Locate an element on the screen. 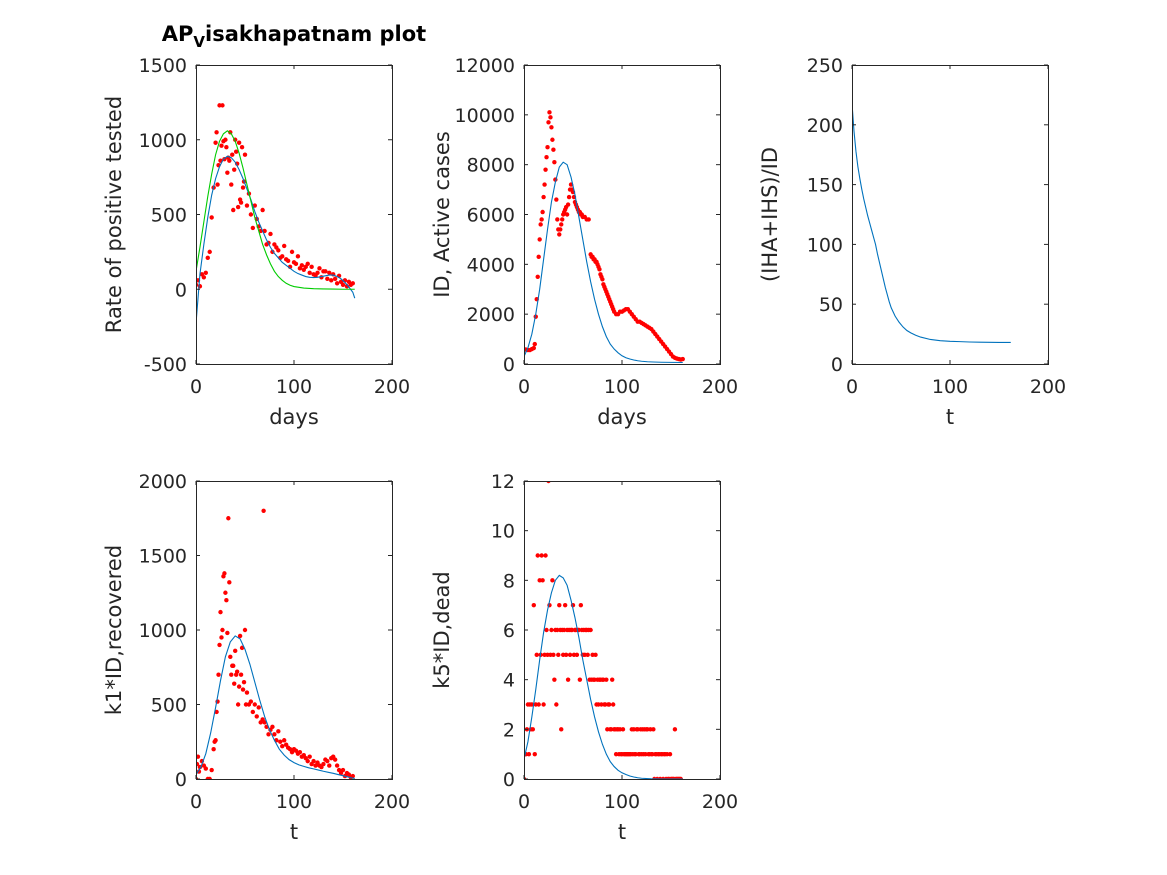 This screenshot has height=875, width=1167. y-tick-label: 1500 is located at coordinates (163, 557).